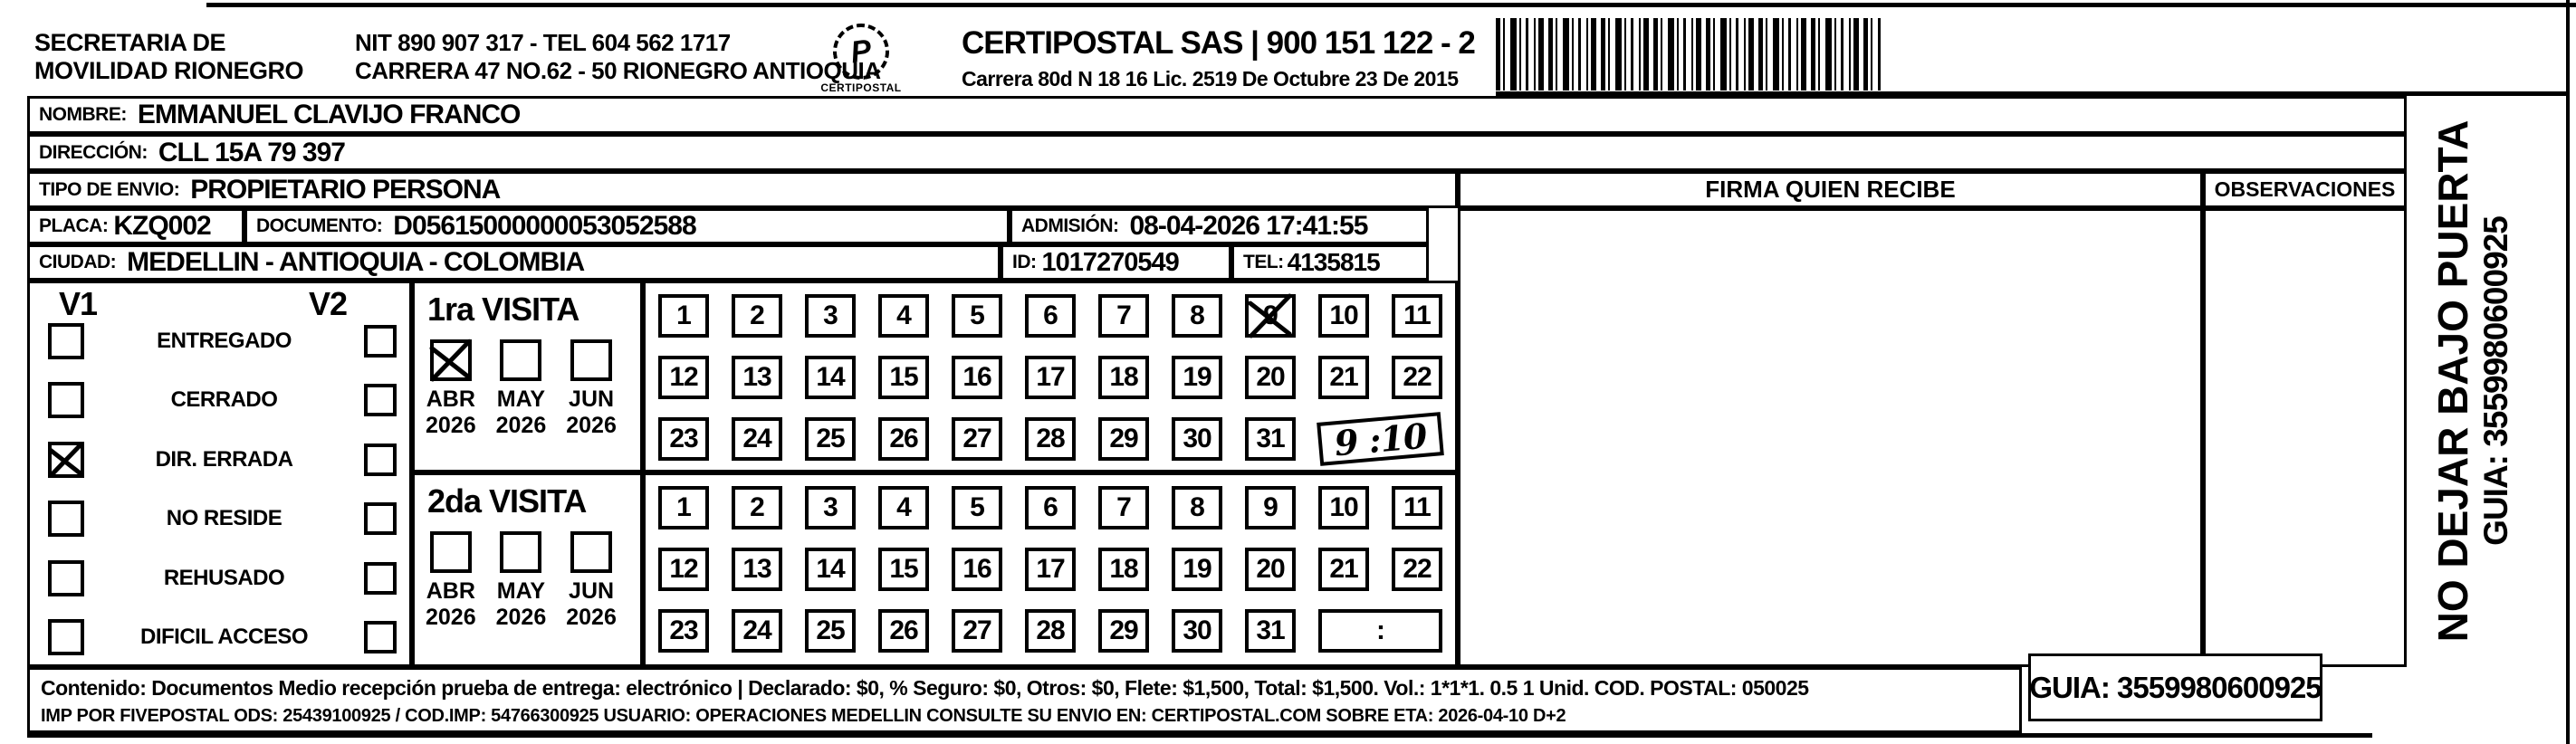 The width and height of the screenshot is (2576, 744). What do you see at coordinates (514, 262) in the screenshot?
I see `cell-ciudad: CIUDAD: MEDELLIN - ANTIOQUIA - COLOMBIA` at bounding box center [514, 262].